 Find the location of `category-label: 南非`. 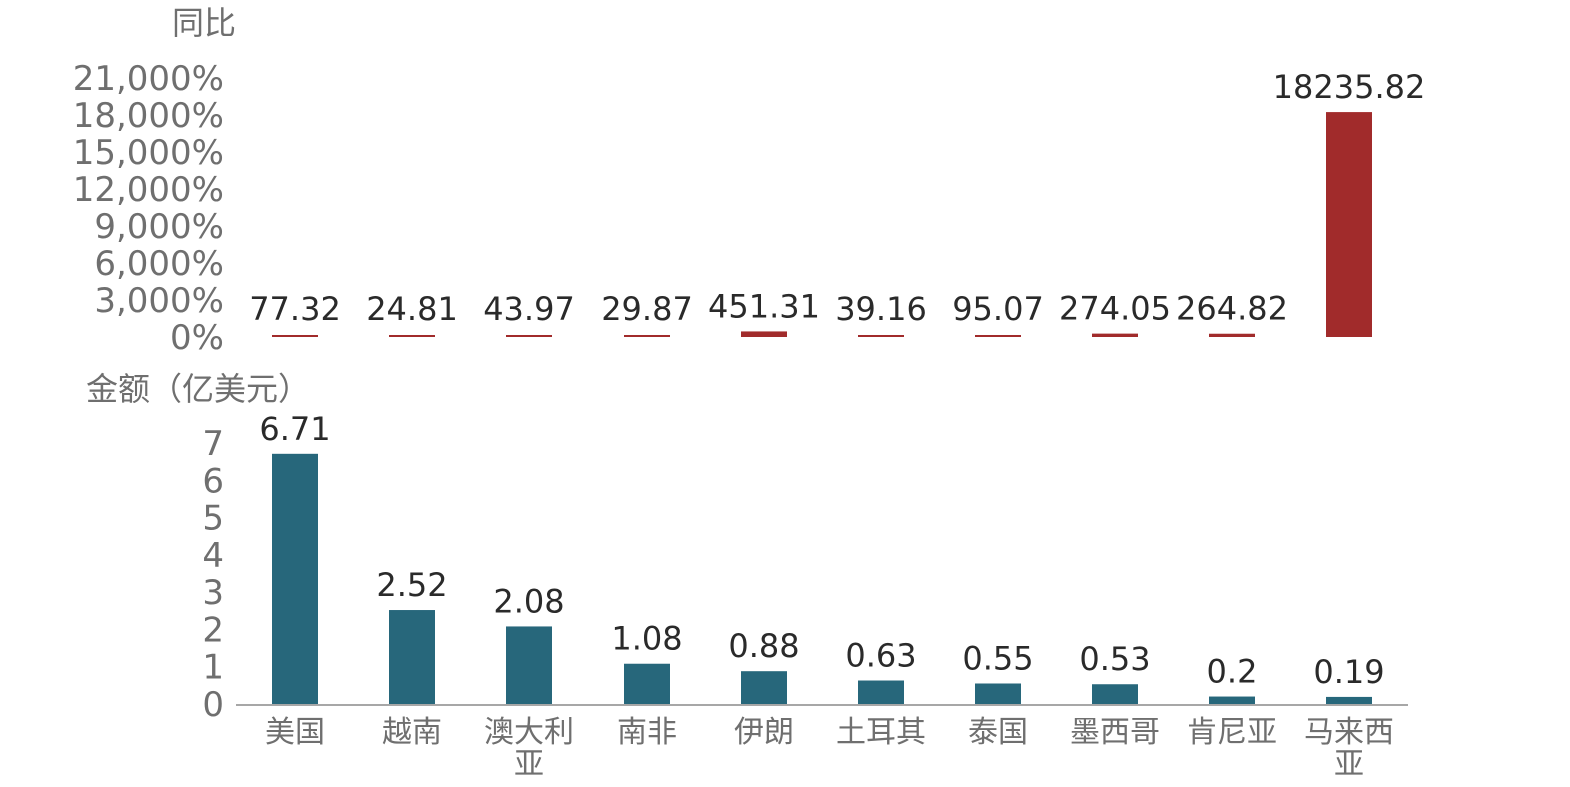

category-label: 南非 is located at coordinates (647, 732).